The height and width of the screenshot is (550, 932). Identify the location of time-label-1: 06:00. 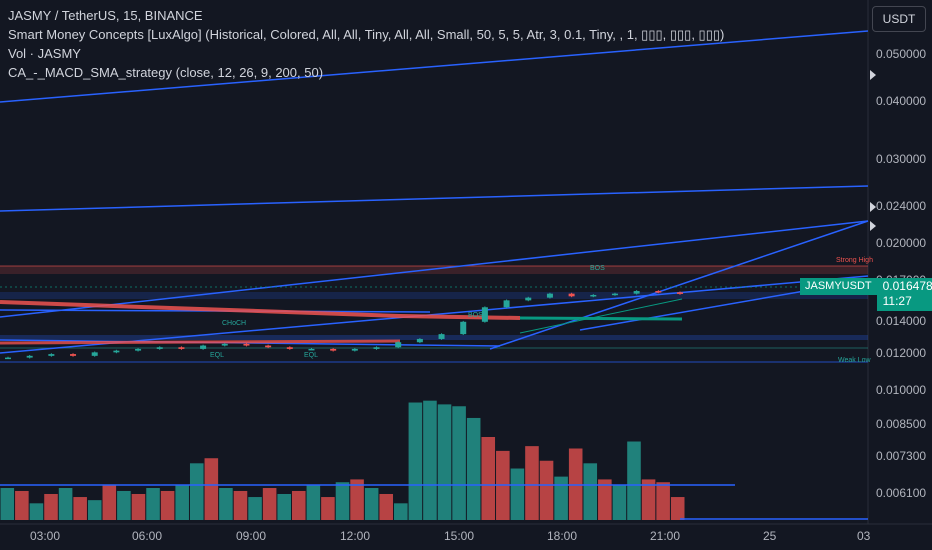
(147, 536).